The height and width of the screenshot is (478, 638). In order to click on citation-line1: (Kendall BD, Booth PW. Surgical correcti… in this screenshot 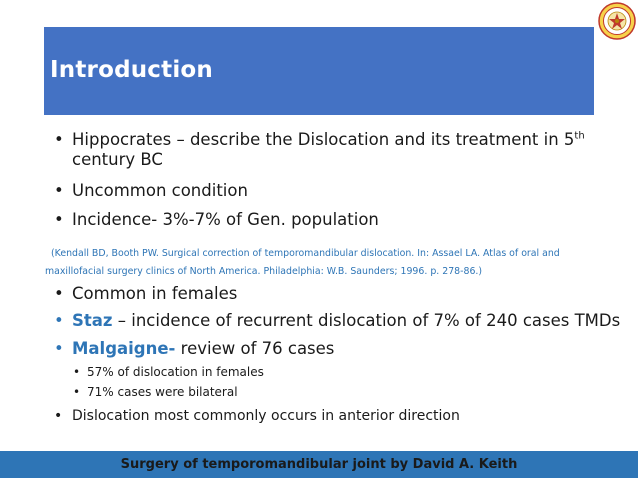, I will do `click(305, 253)`.